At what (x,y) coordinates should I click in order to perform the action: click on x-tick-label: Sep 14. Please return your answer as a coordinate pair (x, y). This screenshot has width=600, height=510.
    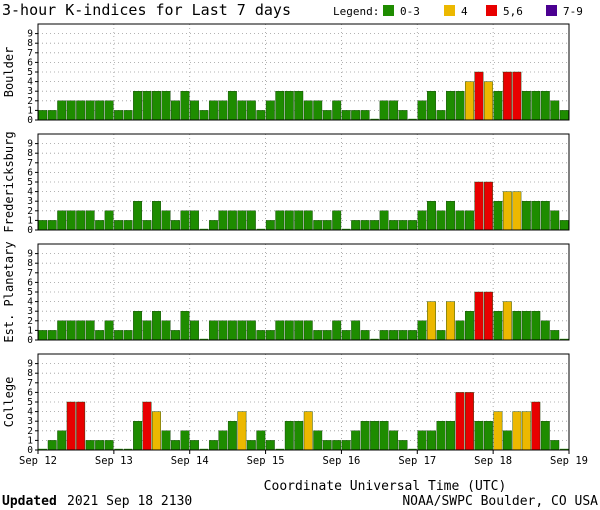
    Looking at the image, I should click on (190, 461).